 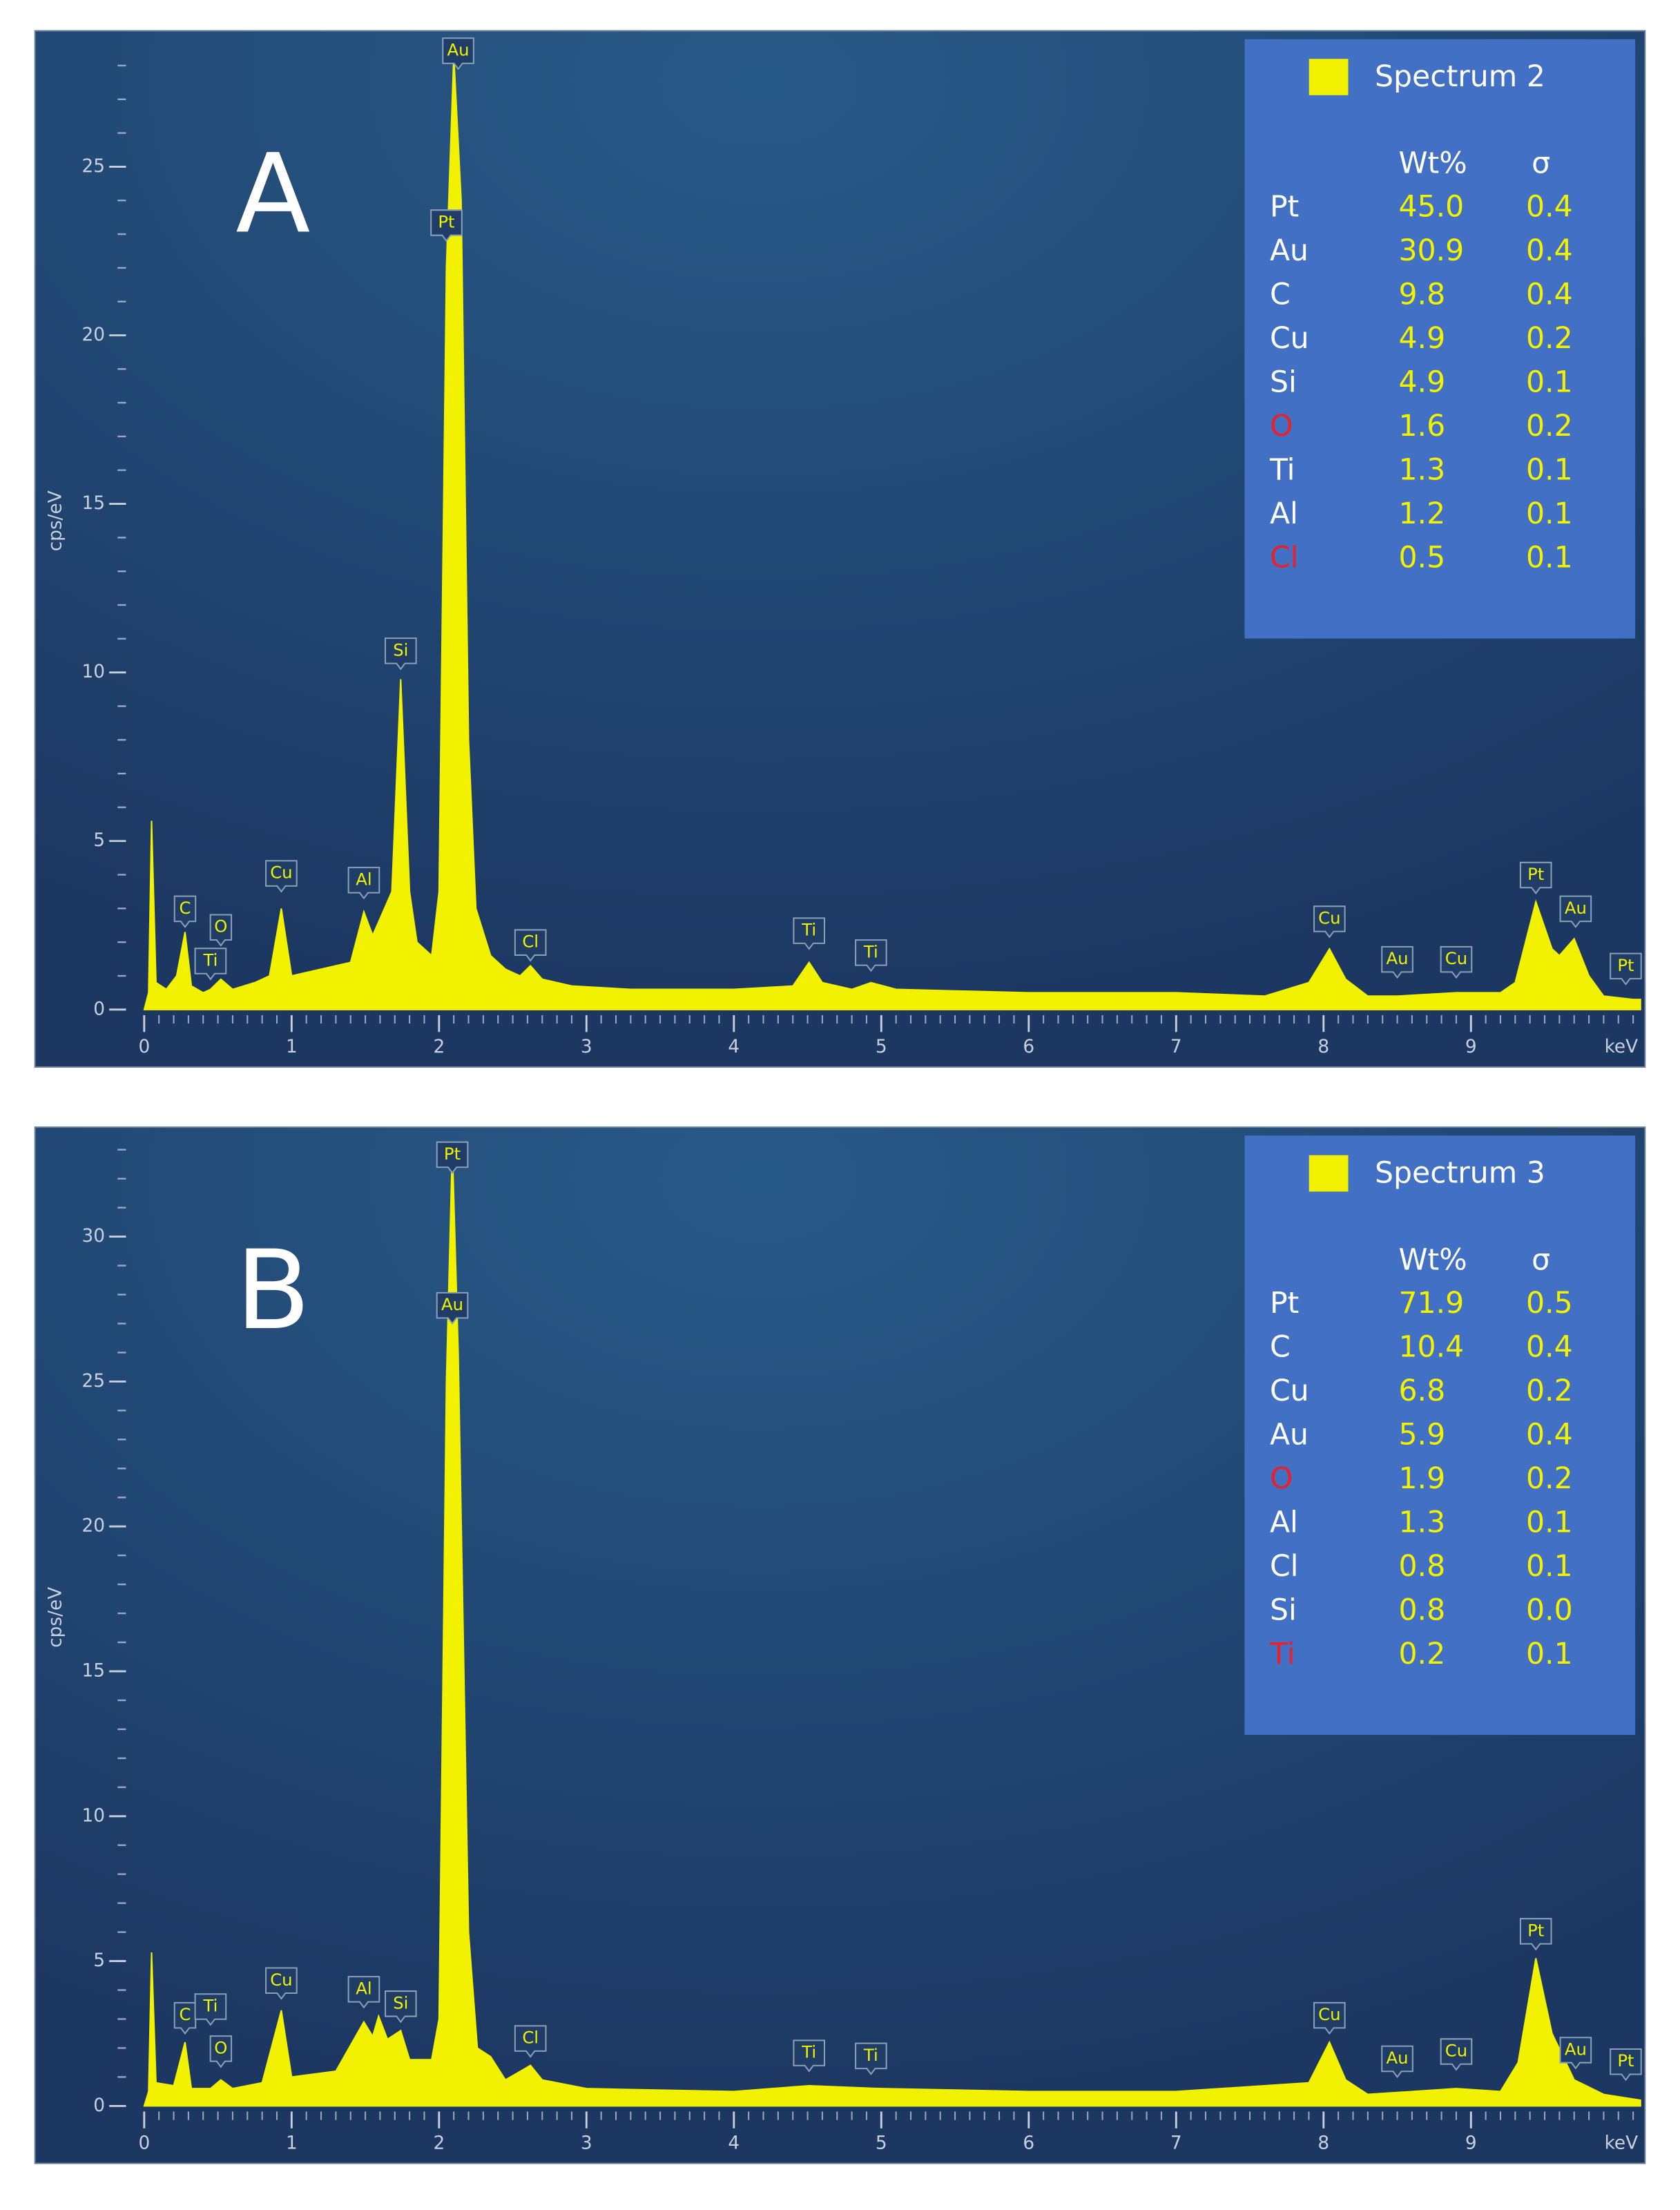 I want to click on weight-percent: 9.8, so click(x=1421, y=295).